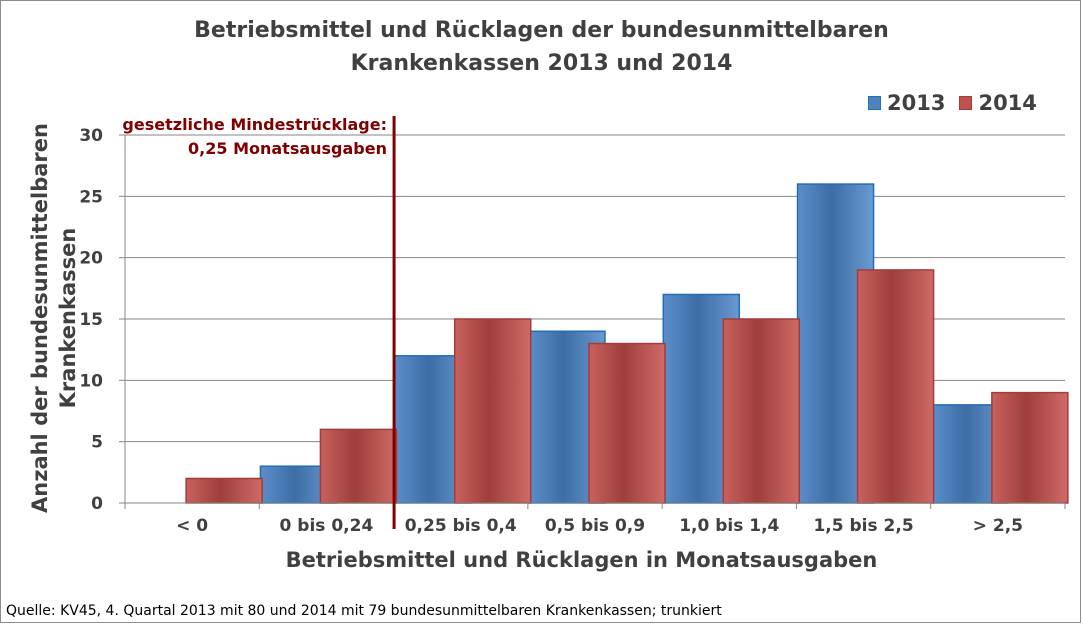 This screenshot has height=625, width=1083. What do you see at coordinates (729, 526) in the screenshot?
I see `x-tick-label-4: 1,0 bis 1,4` at bounding box center [729, 526].